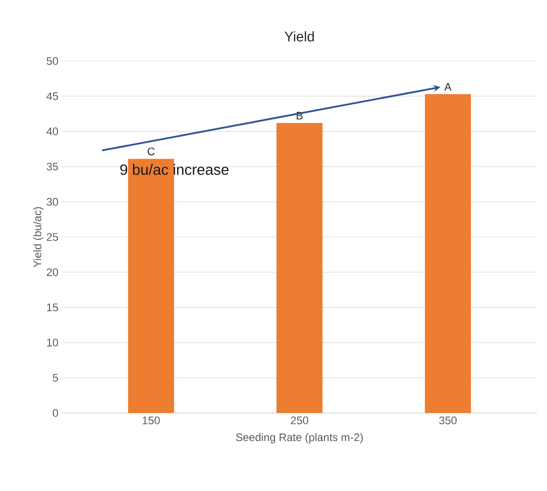  Describe the element at coordinates (52, 202) in the screenshot. I see `y-tick-label: 30` at that location.